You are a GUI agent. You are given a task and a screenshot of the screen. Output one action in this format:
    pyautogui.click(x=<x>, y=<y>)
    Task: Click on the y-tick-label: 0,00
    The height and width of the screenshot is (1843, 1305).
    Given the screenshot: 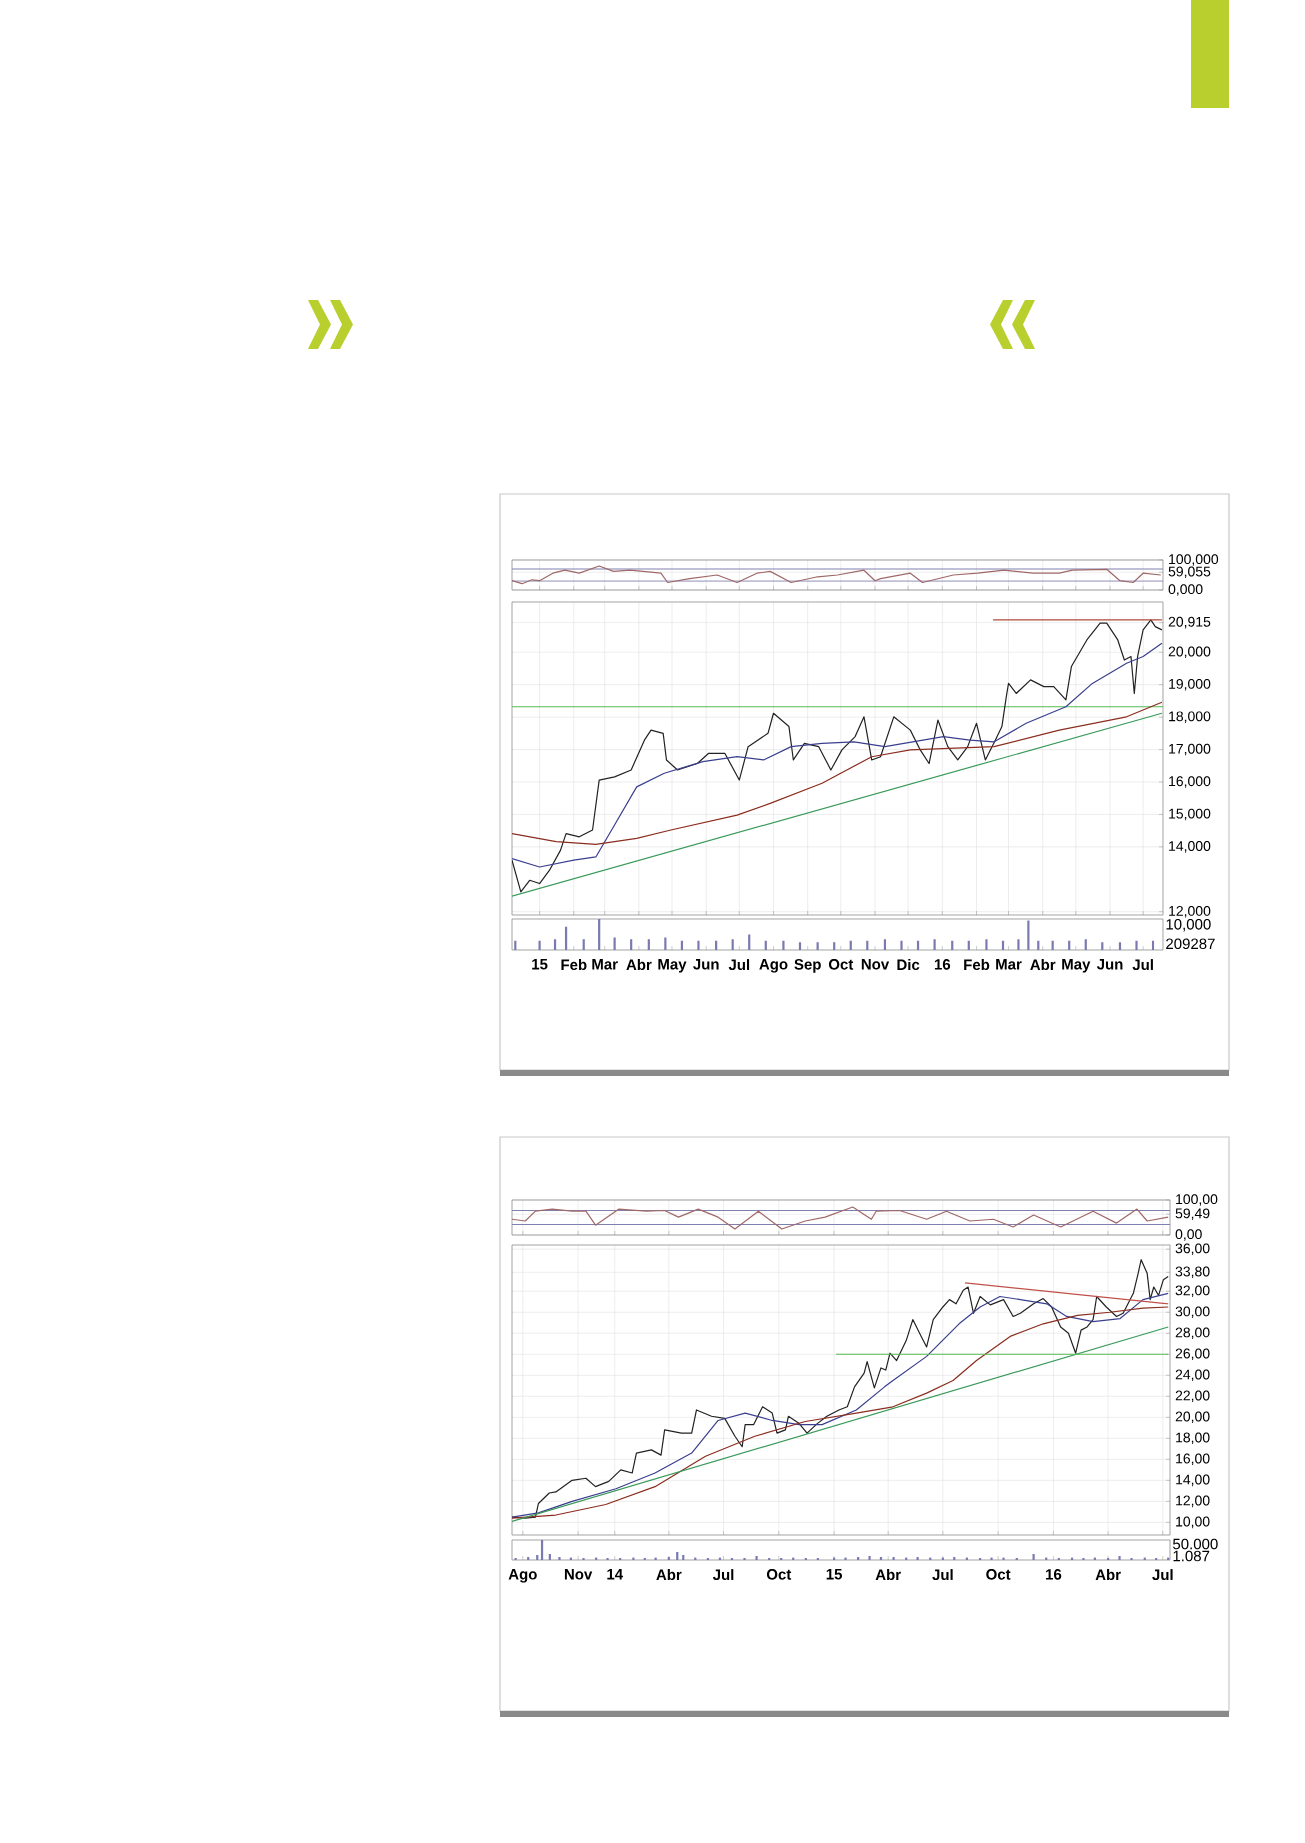 What is the action you would take?
    pyautogui.click(x=1188, y=1235)
    